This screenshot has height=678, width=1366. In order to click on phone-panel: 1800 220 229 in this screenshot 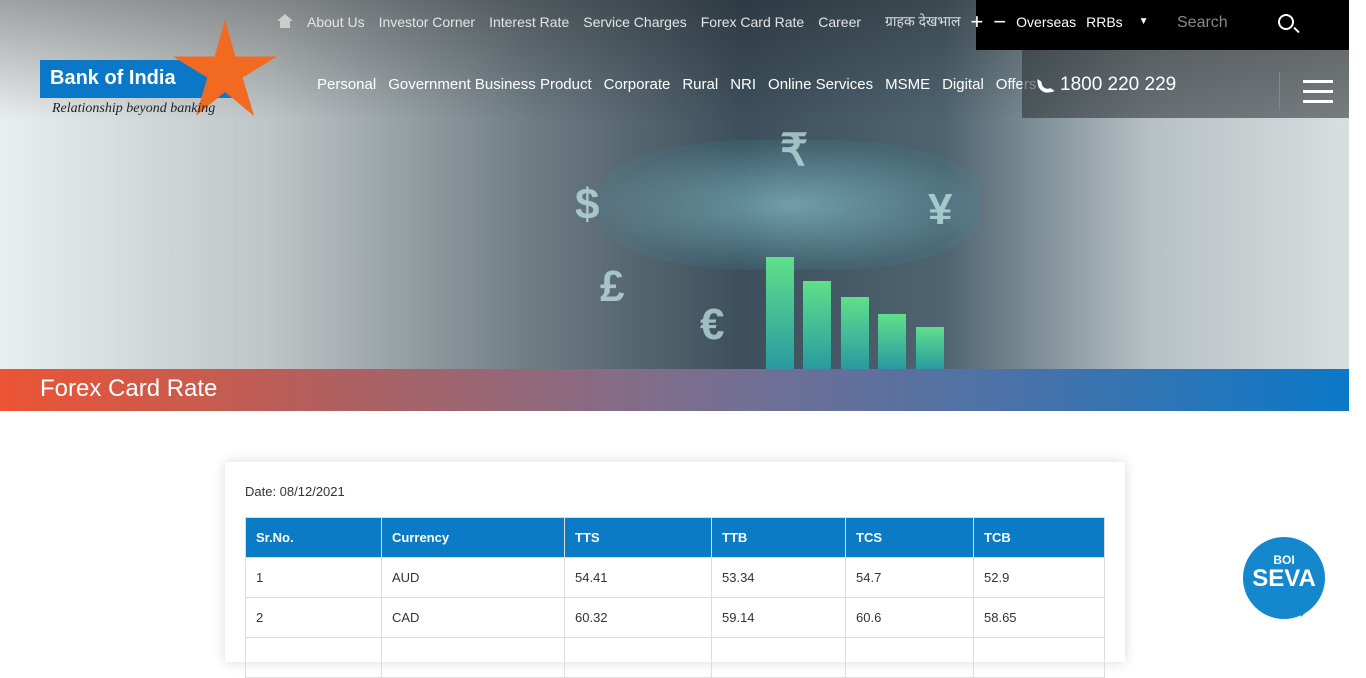, I will do `click(1185, 84)`.